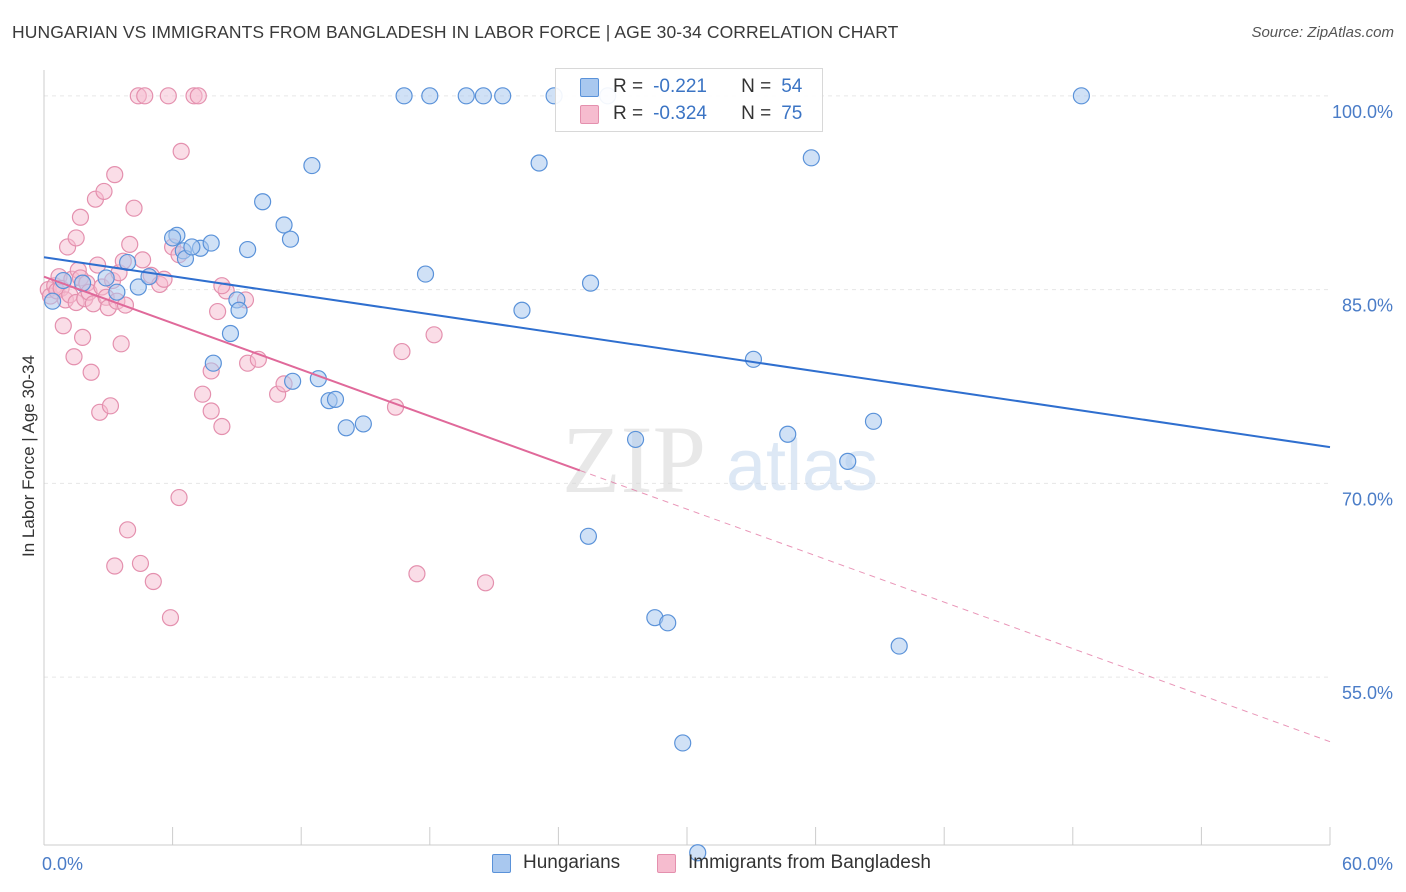  I want to click on x-tick-label: 60.0%, so click(1367, 864).